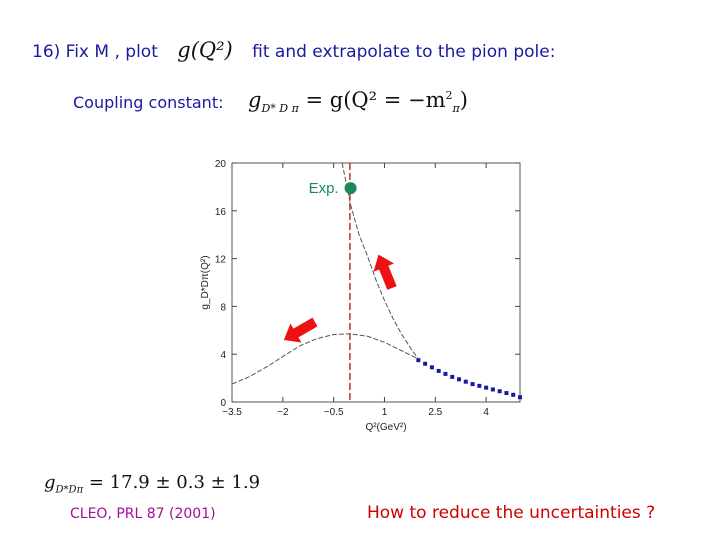 The height and width of the screenshot is (540, 720). What do you see at coordinates (283, 412) in the screenshot?
I see `x-tick-label: −2` at bounding box center [283, 412].